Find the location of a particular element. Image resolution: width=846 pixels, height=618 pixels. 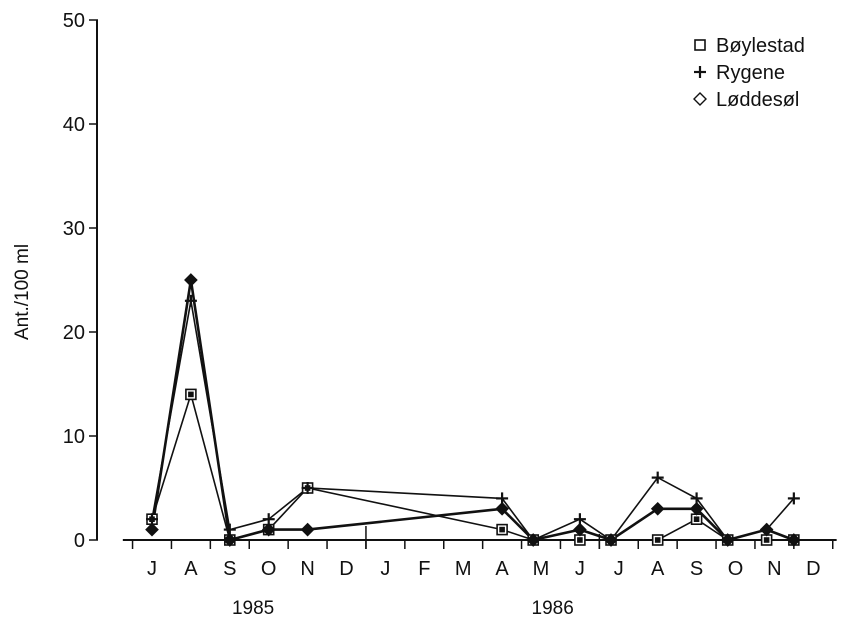

y-tick-label: 40 is located at coordinates (74, 125).